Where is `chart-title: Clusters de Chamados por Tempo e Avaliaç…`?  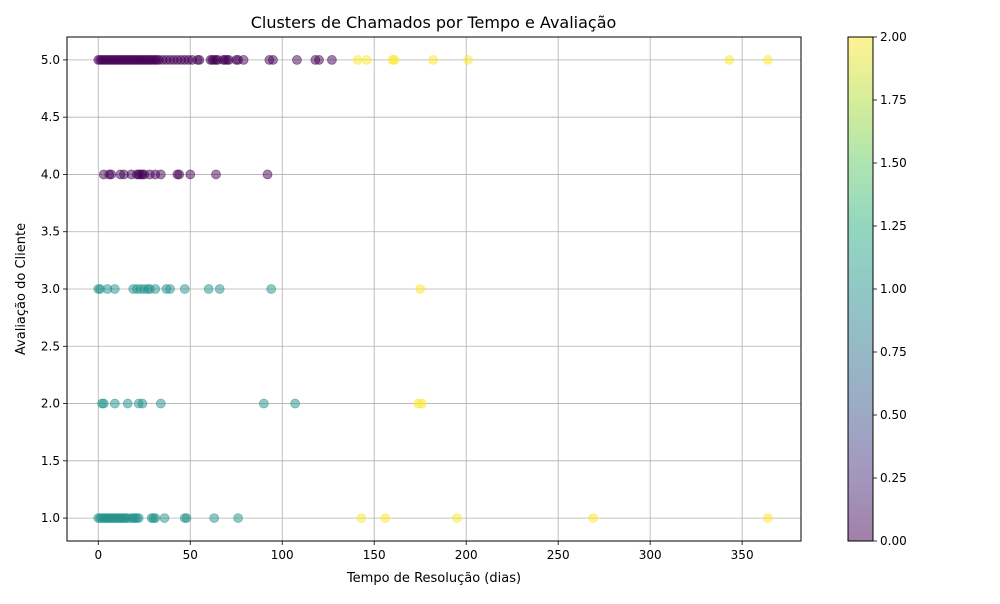 chart-title: Clusters de Chamados por Tempo e Avaliaç… is located at coordinates (434, 22).